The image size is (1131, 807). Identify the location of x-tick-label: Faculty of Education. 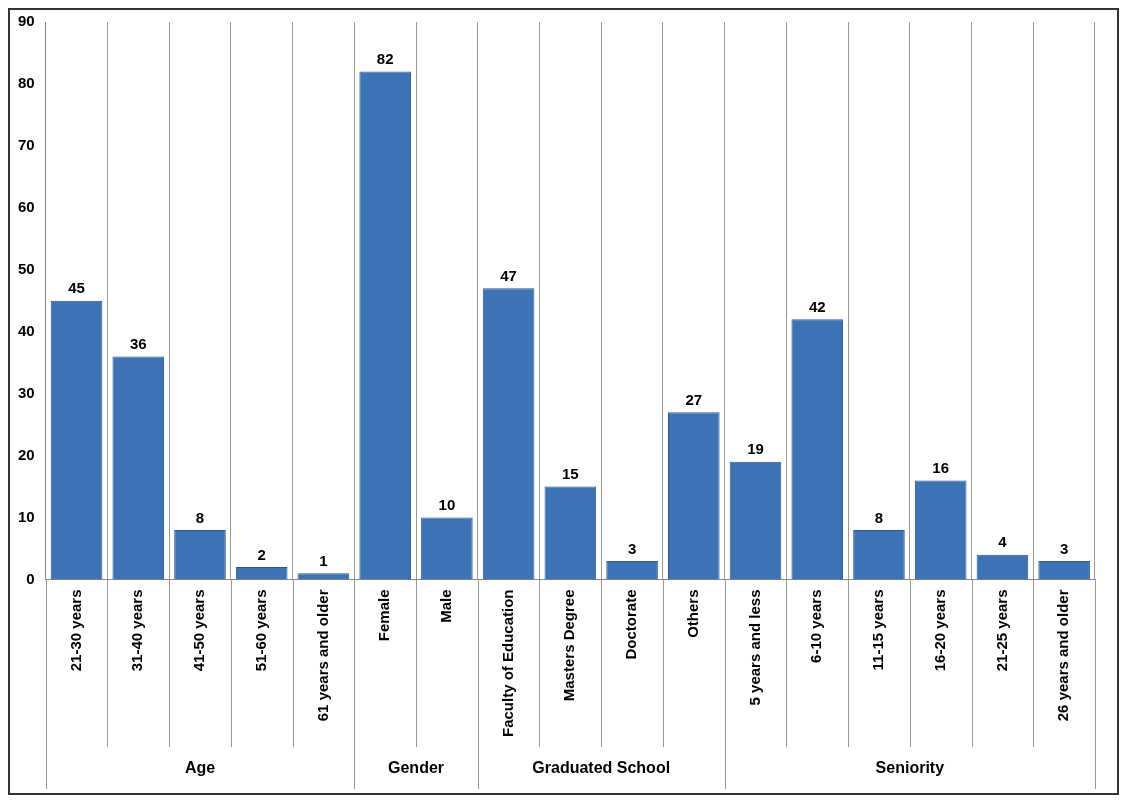
(507, 663).